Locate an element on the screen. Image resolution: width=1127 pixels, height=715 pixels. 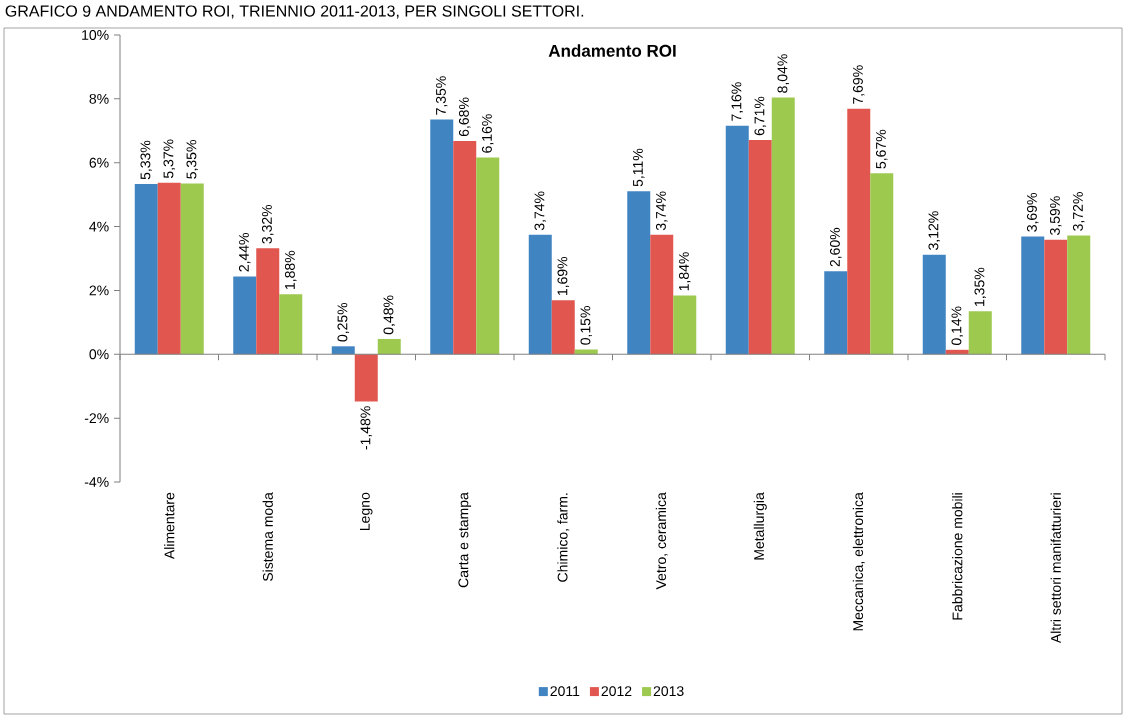
data-label: 5,35% is located at coordinates (192, 159).